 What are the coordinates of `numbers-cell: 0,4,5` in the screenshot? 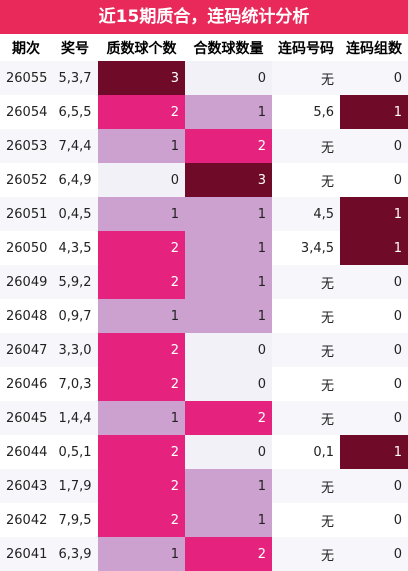 It's located at (75, 214).